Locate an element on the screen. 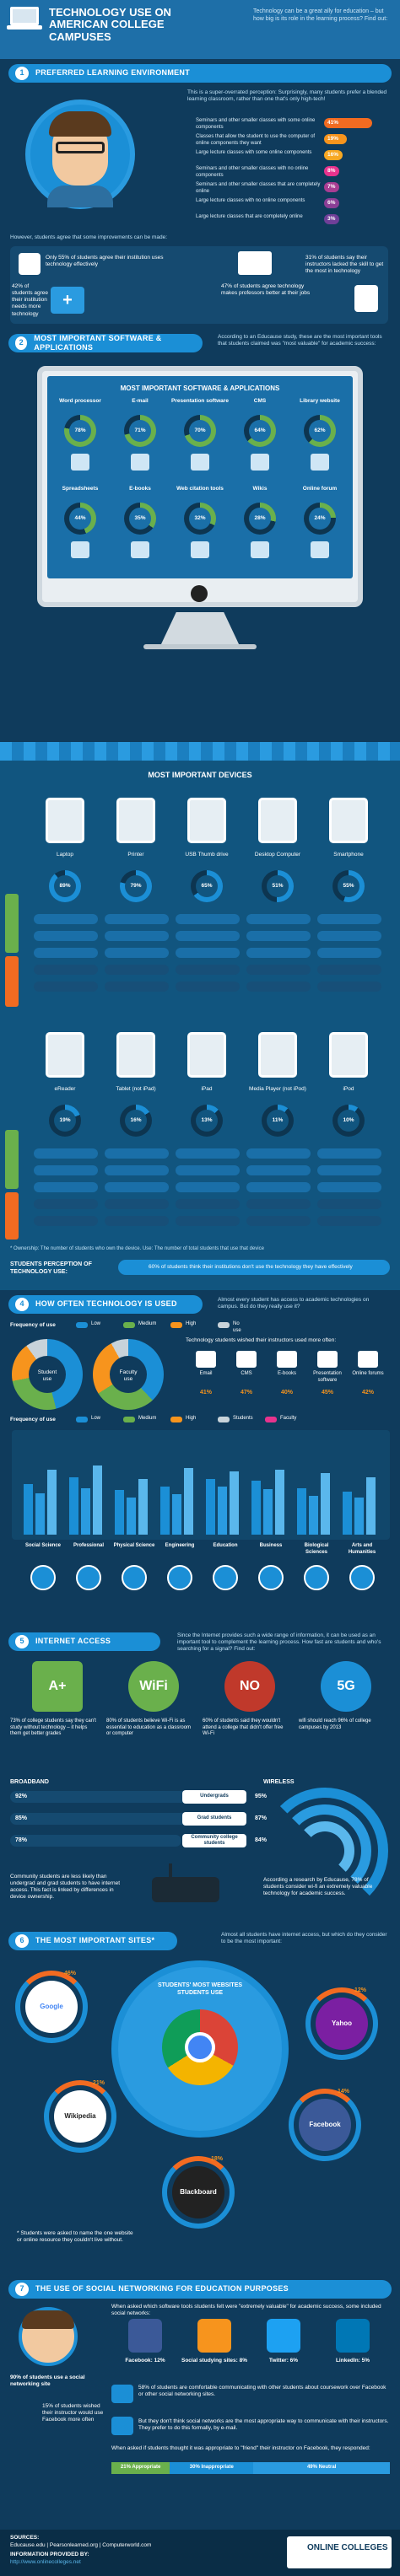  stat-badge: 5G is located at coordinates (346, 1686).